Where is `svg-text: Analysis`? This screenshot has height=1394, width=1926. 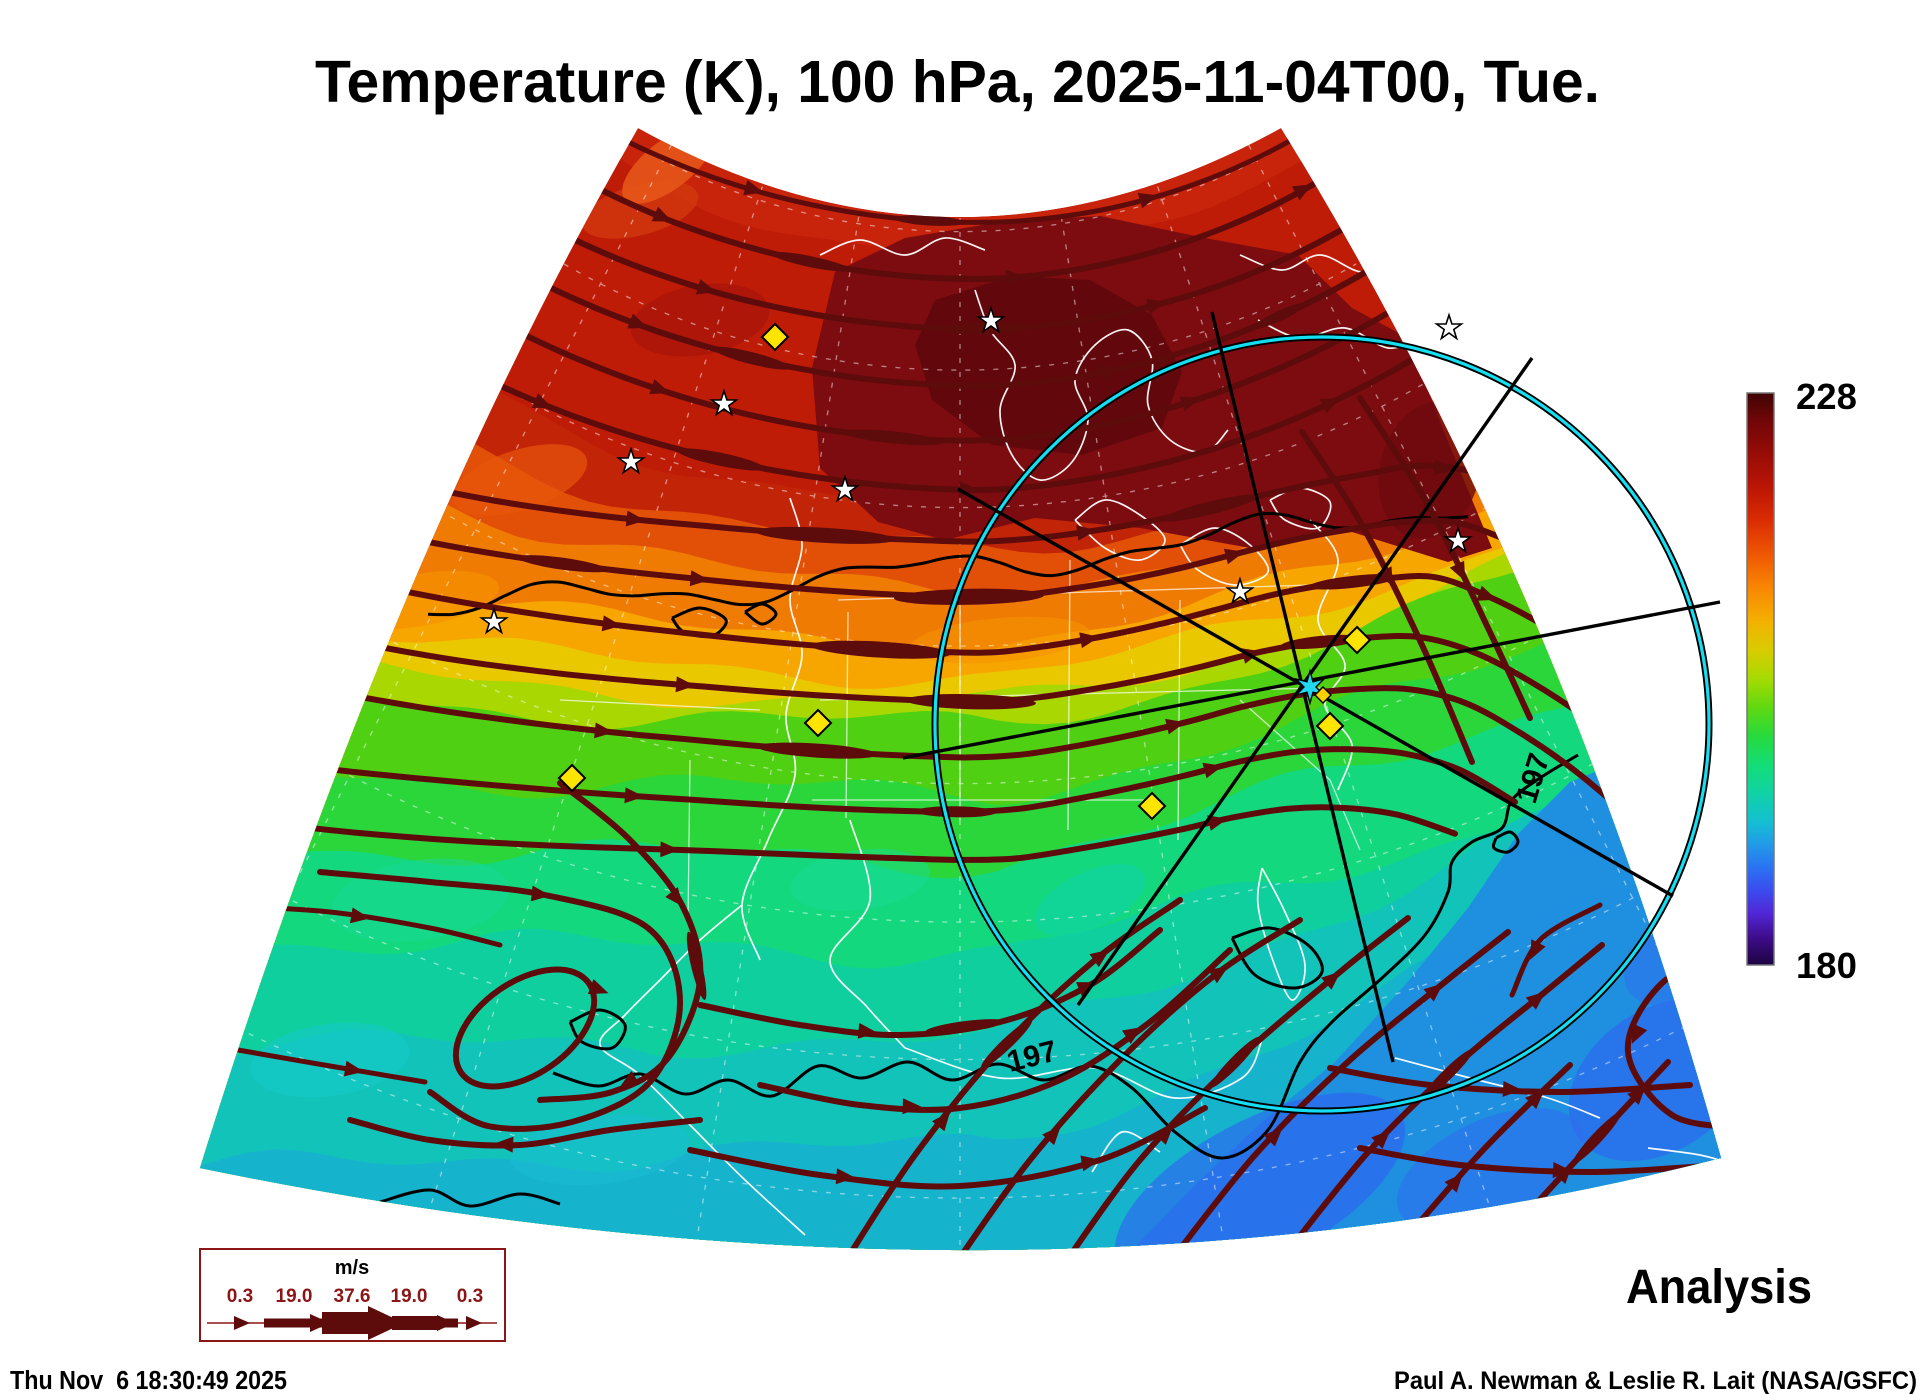
svg-text: Analysis is located at coordinates (1719, 1287).